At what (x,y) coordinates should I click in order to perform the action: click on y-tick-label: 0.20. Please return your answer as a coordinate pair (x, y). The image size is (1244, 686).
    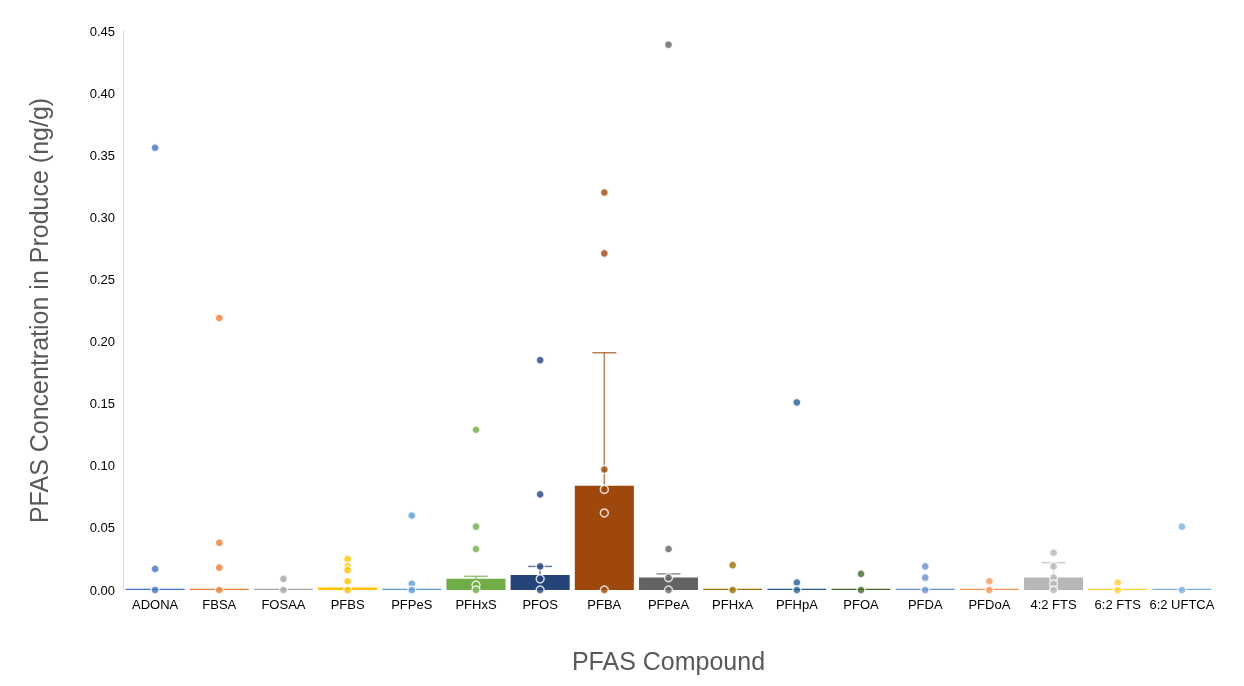
    Looking at the image, I should click on (102, 342).